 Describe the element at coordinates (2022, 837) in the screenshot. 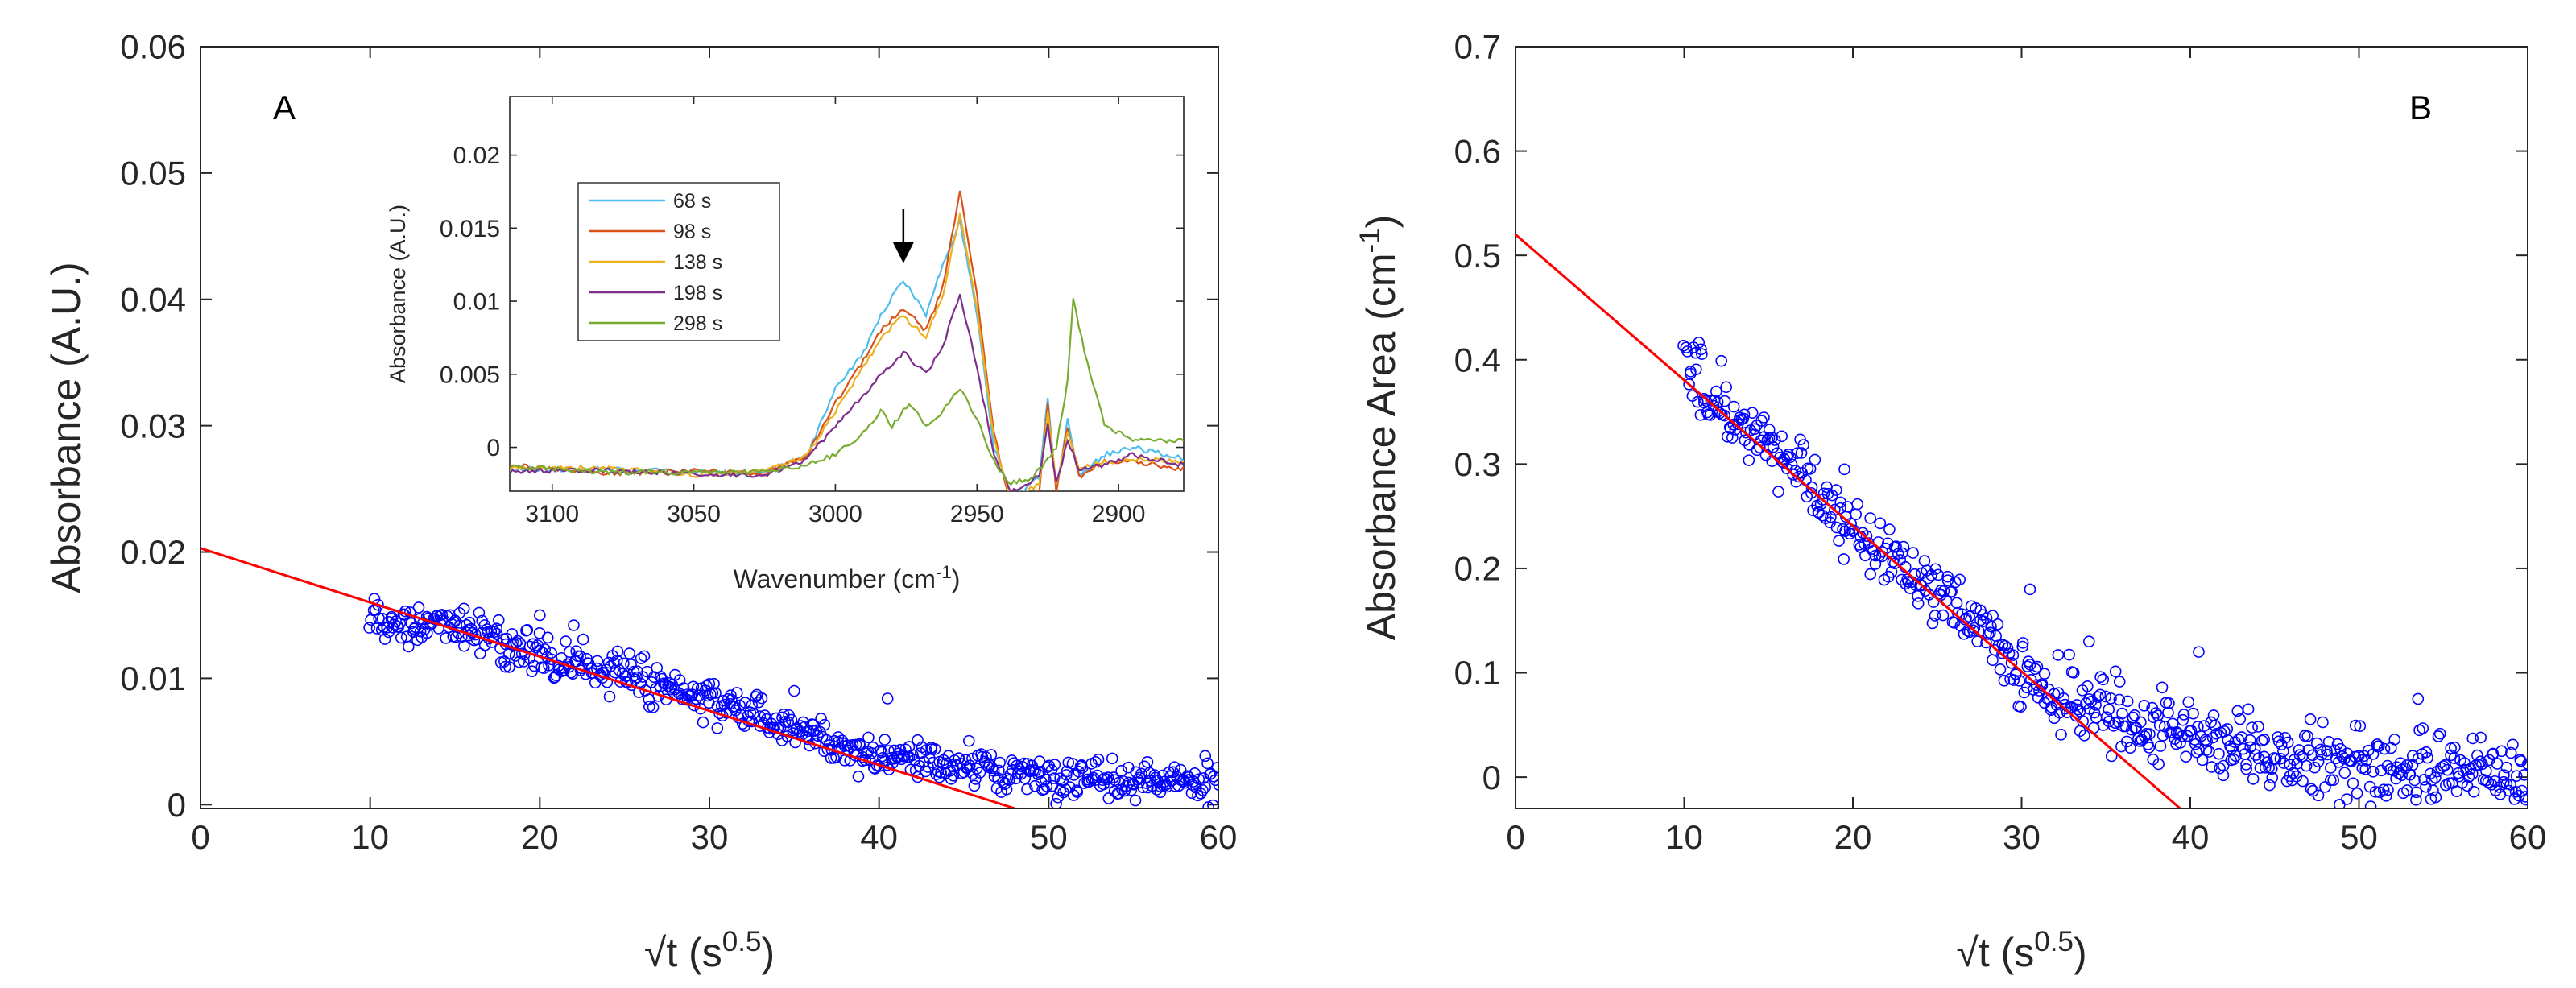

I see `panel-b-x-tick-label: 30` at that location.